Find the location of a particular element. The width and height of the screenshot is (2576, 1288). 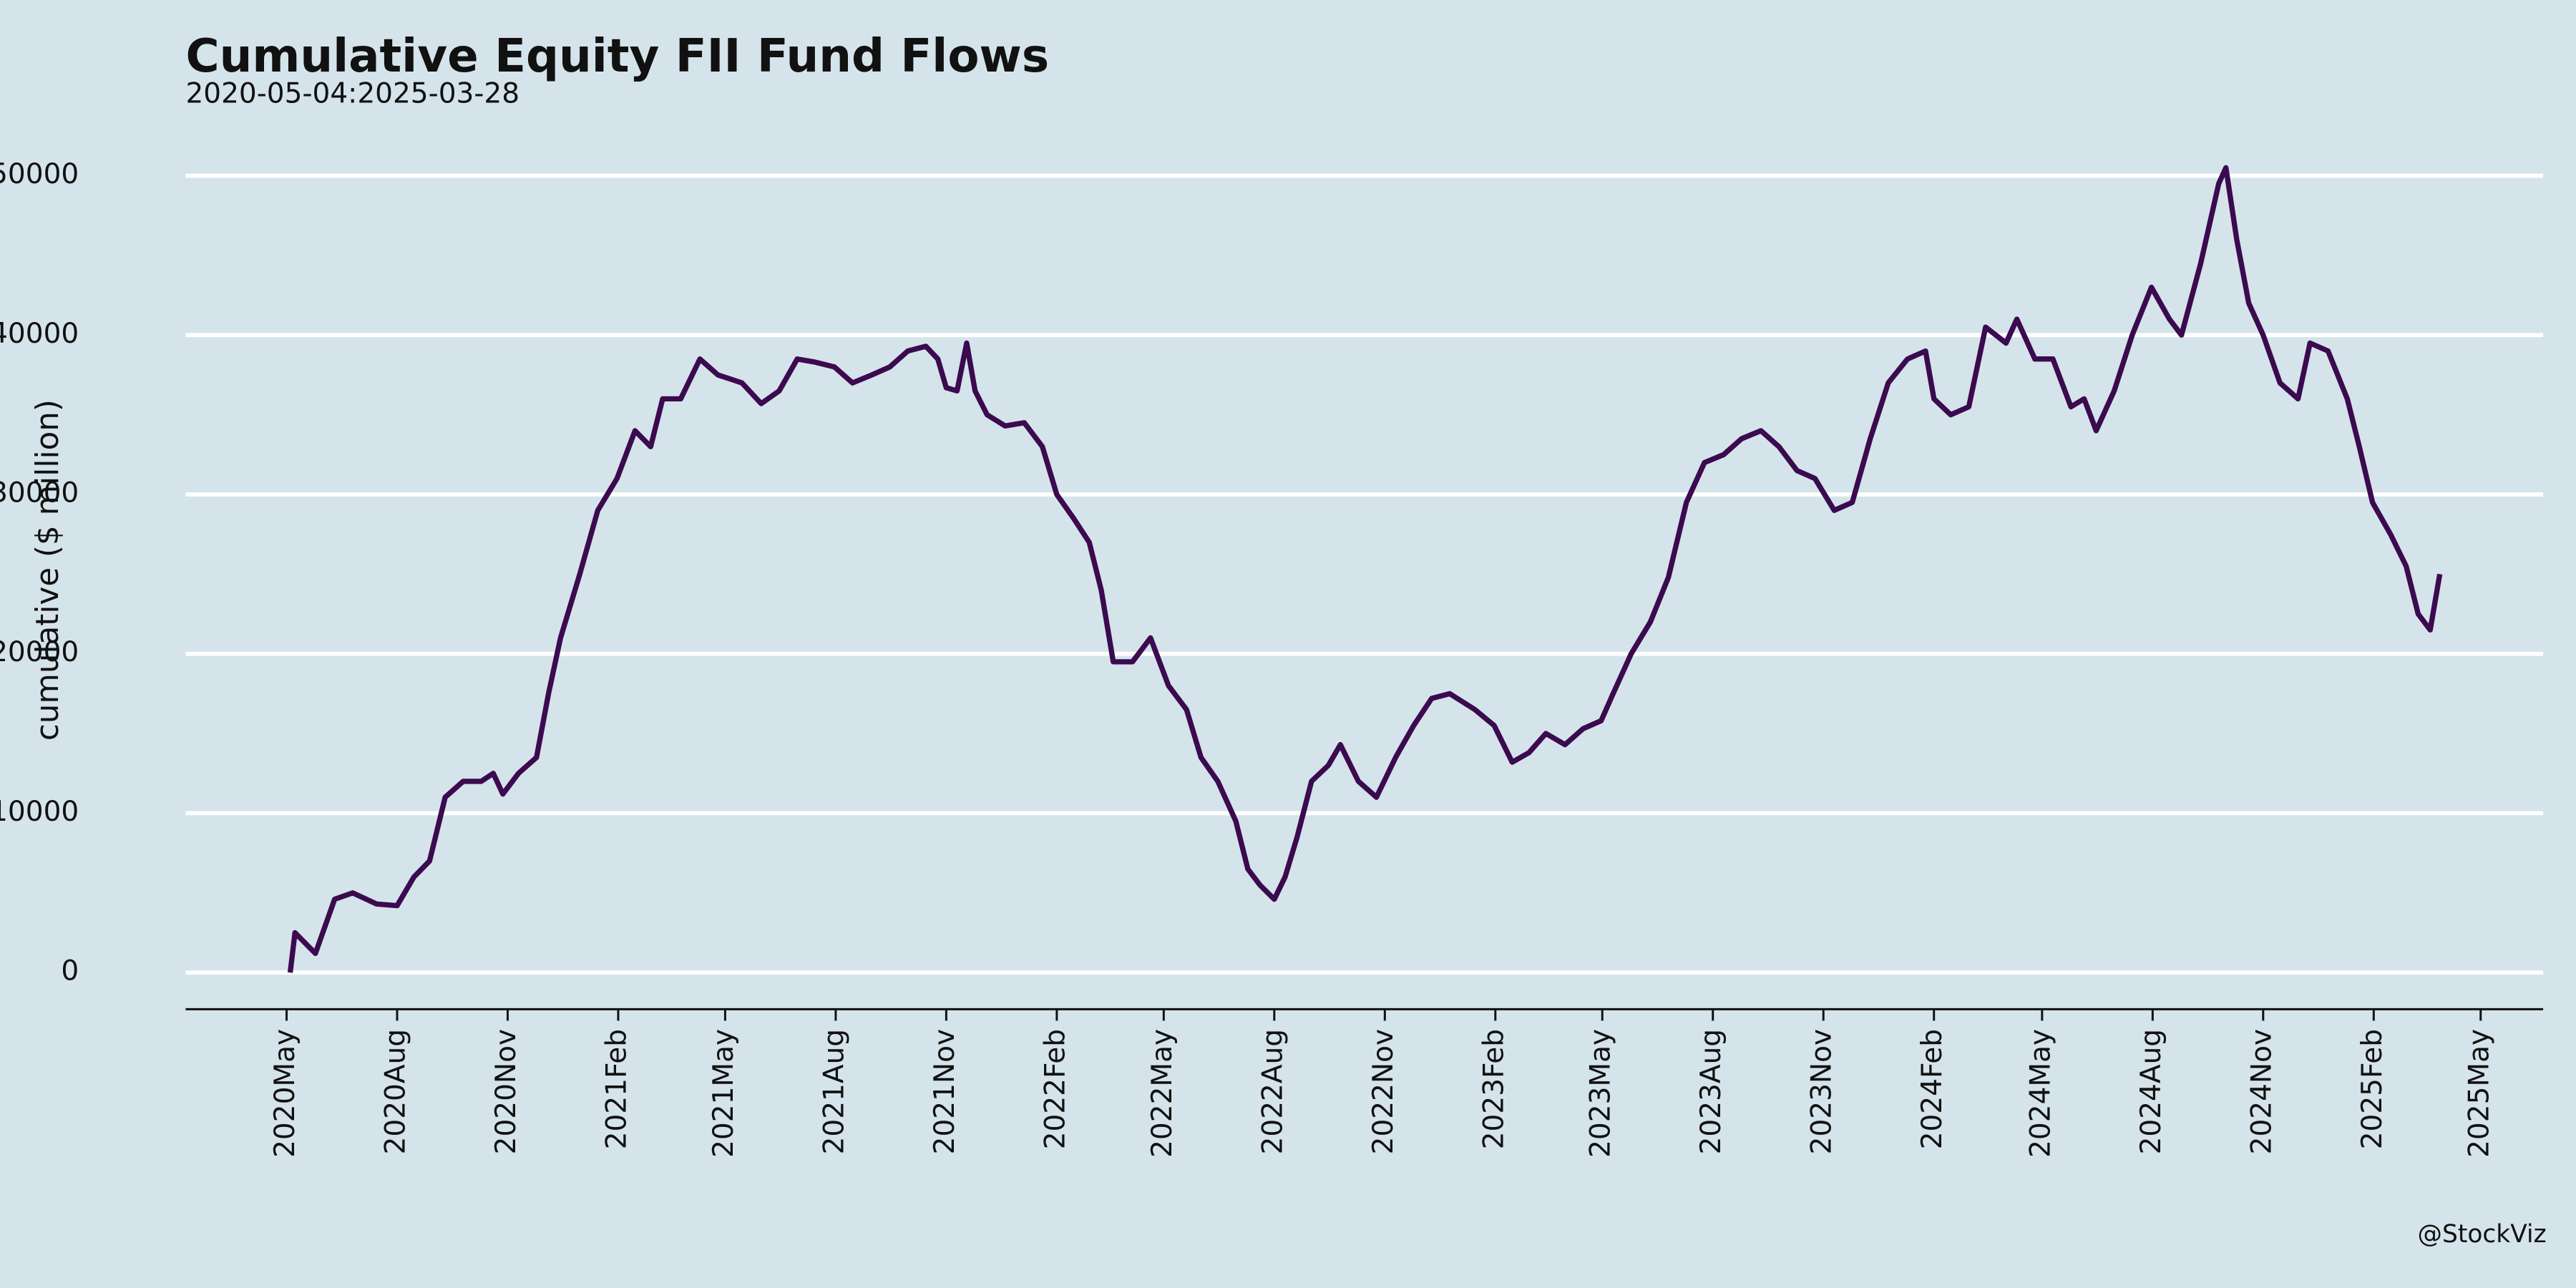

caption: @StockViz is located at coordinates (2482, 1234).